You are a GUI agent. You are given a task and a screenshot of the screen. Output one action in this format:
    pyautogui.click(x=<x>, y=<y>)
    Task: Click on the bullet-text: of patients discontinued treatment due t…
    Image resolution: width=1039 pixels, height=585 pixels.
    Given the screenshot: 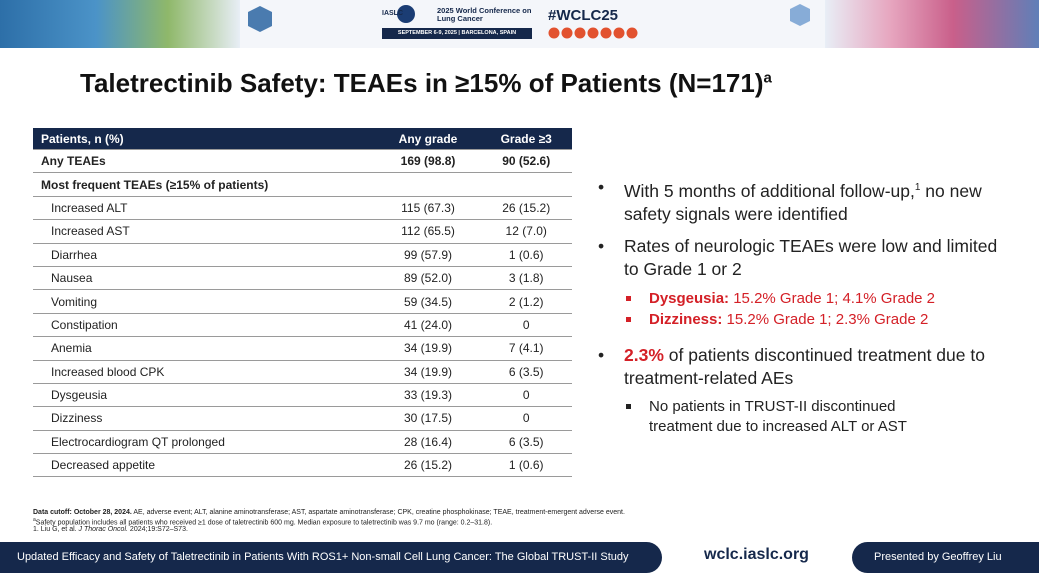 What is the action you would take?
    pyautogui.click(x=804, y=366)
    